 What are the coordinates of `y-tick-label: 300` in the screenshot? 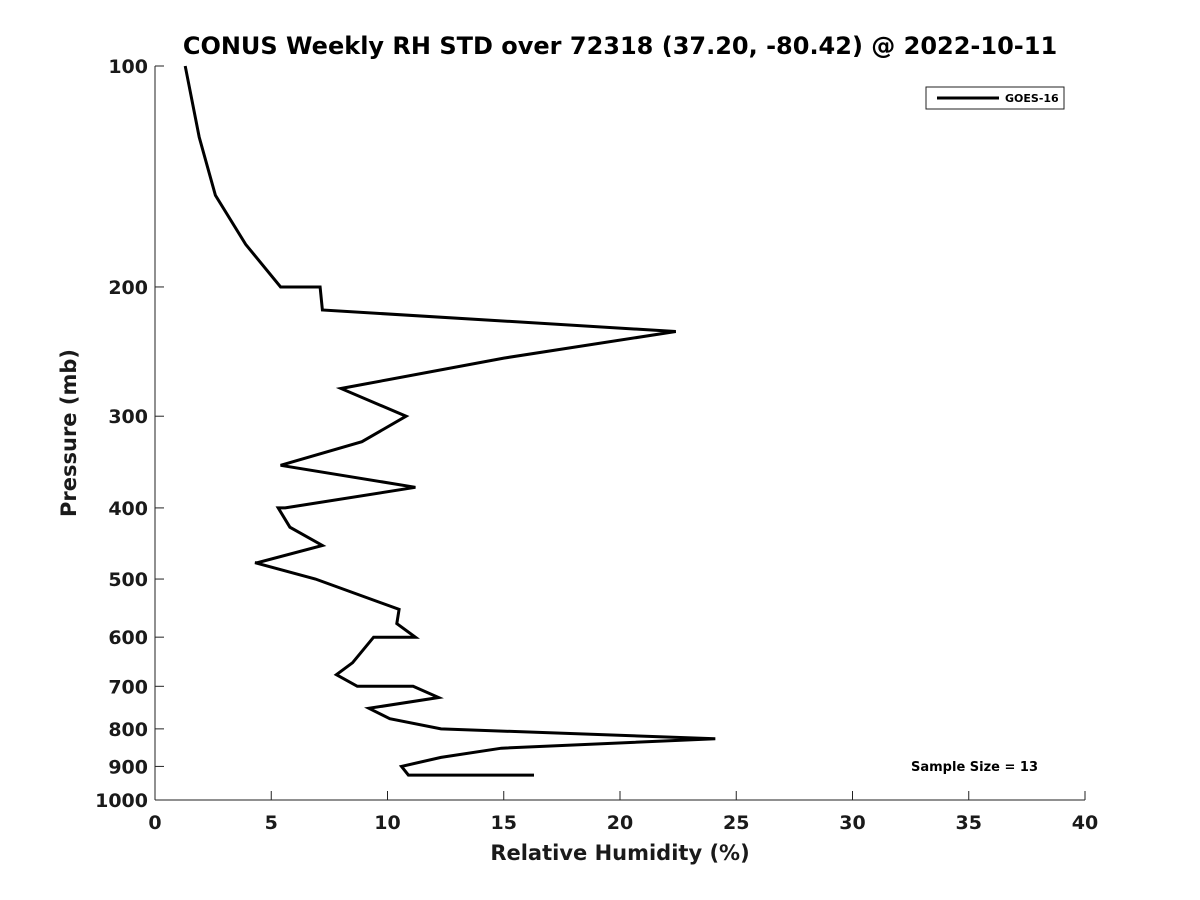 It's located at (128, 417).